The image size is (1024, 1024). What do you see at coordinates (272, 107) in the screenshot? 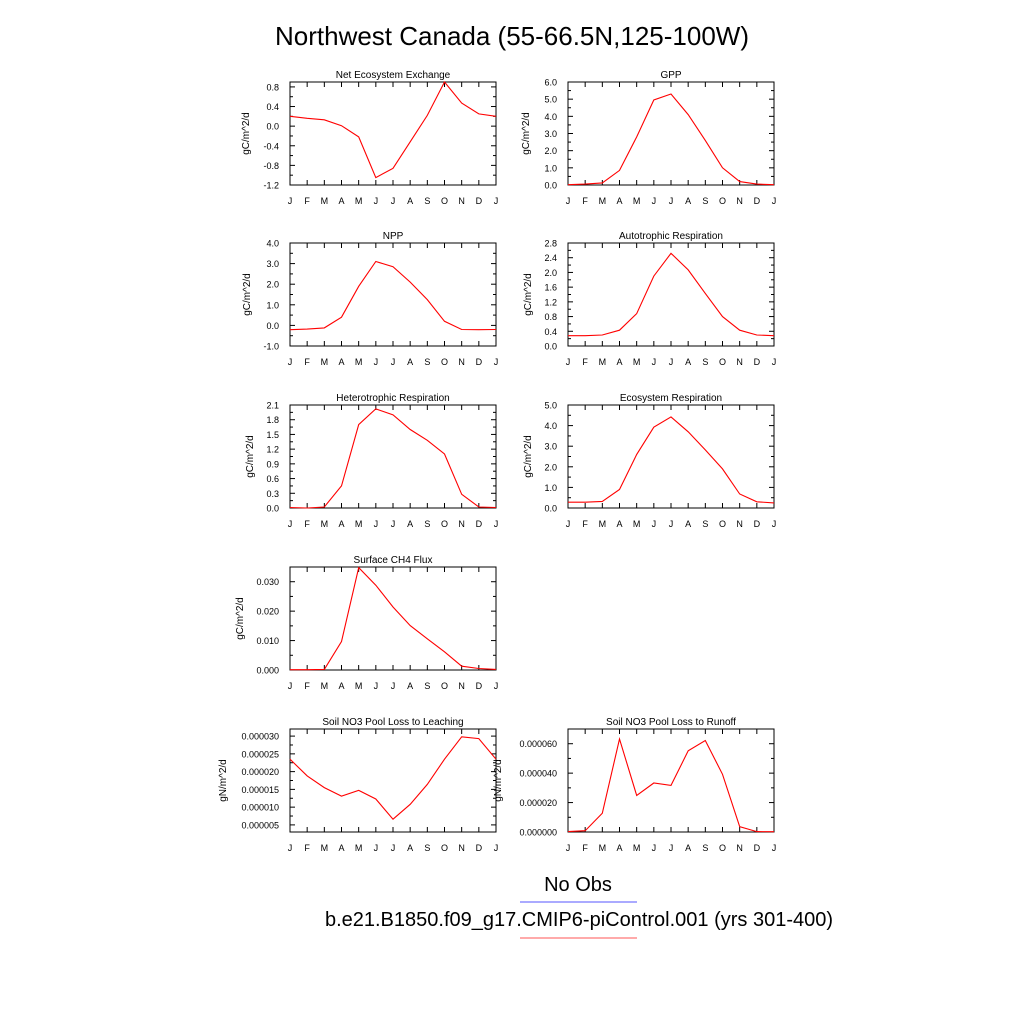
I see `y-tick-label: 0.4` at bounding box center [272, 107].